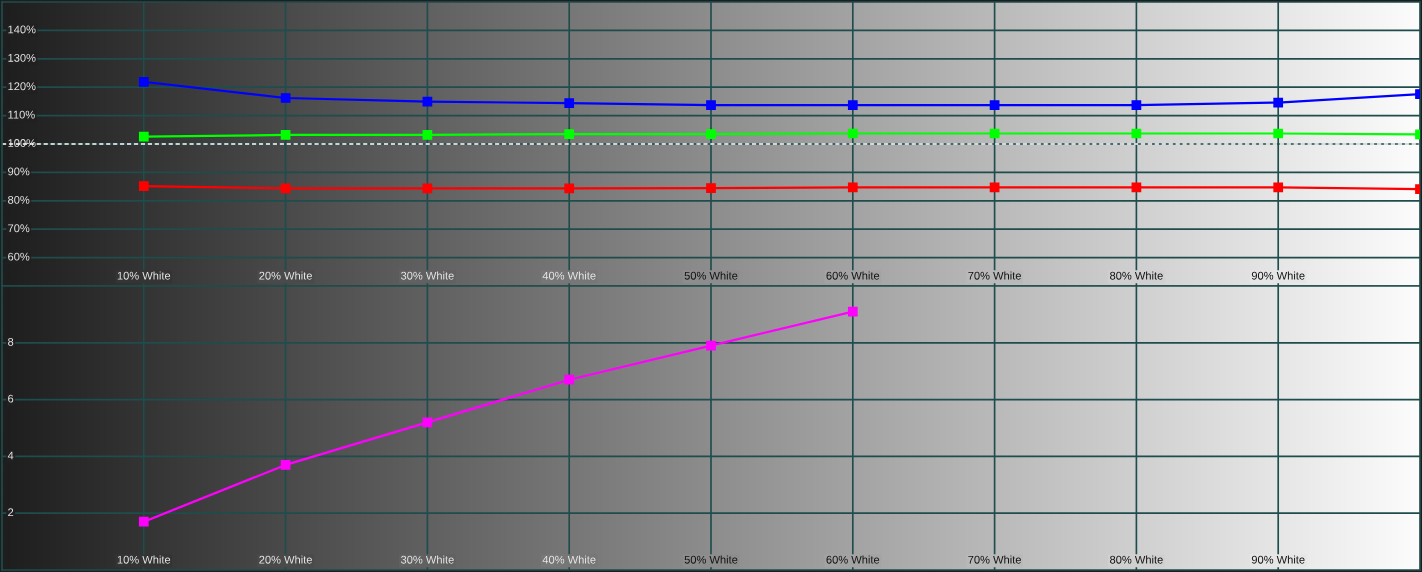 The height and width of the screenshot is (572, 1422). Describe the element at coordinates (22, 29) in the screenshot. I see `y-tick-label: 140%` at that location.